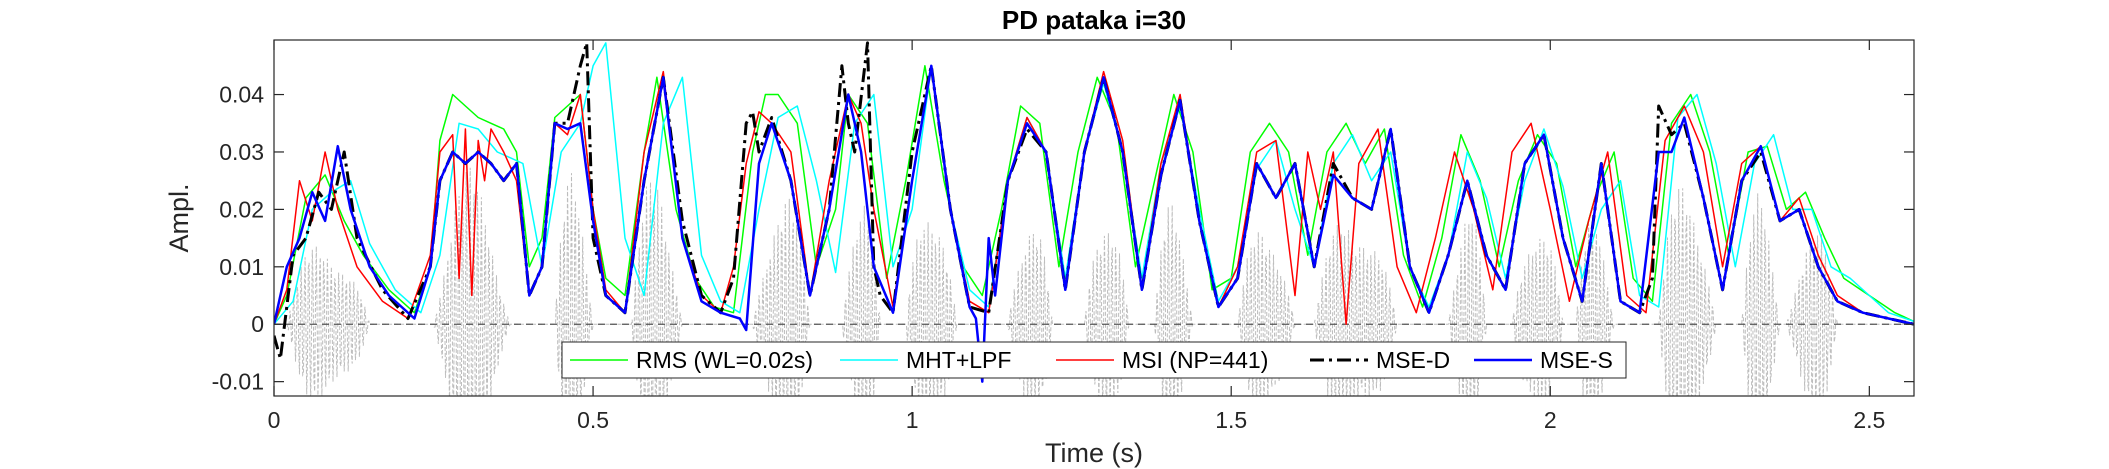 This screenshot has width=2109, height=469. Describe the element at coordinates (1195, 360) in the screenshot. I see `legend-label-3: MSI (NP=441)` at that location.